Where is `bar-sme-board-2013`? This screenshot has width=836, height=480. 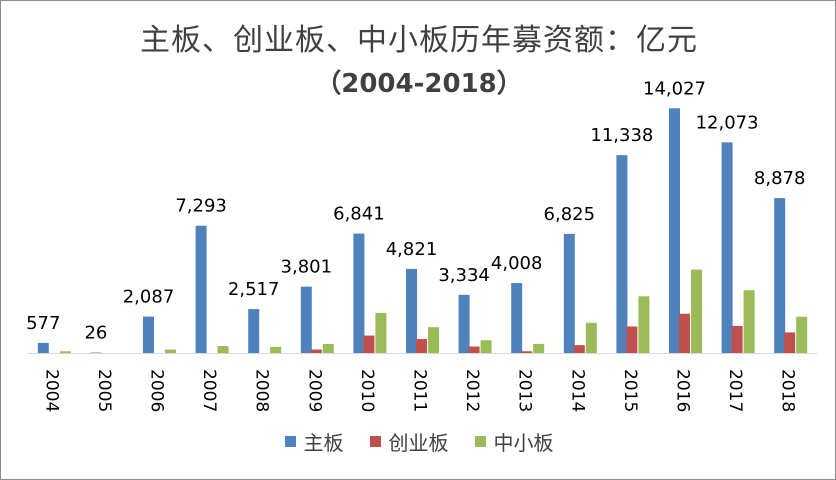
bar-sme-board-2013 is located at coordinates (539, 348).